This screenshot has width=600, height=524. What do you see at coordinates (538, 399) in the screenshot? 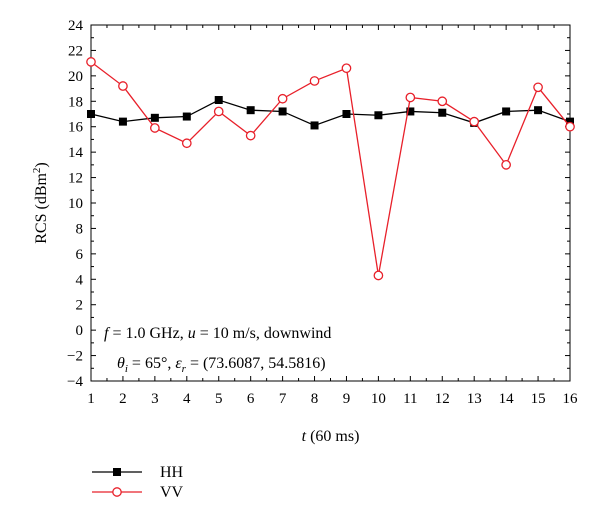
I see `x-tick-label: 15` at bounding box center [538, 399].